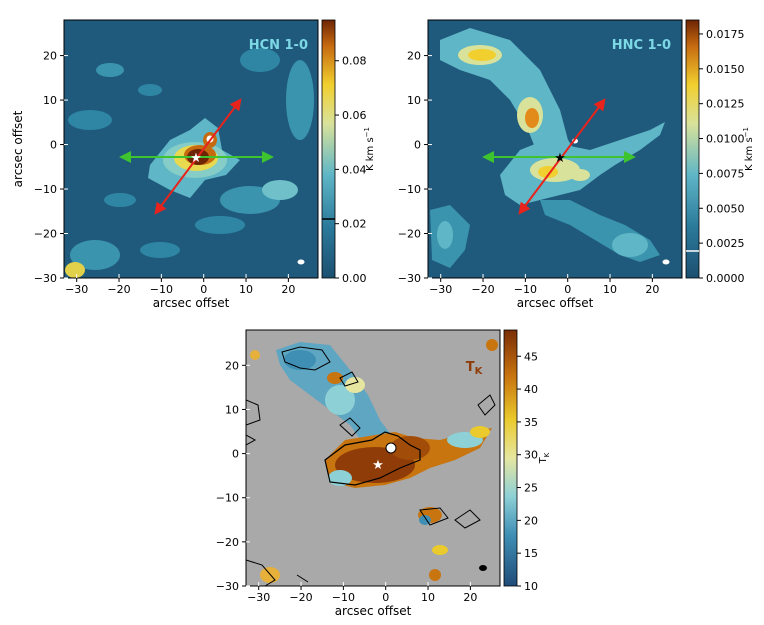 The width and height of the screenshot is (764, 625). I want to click on colorbar-tick-label: 25, so click(531, 488).